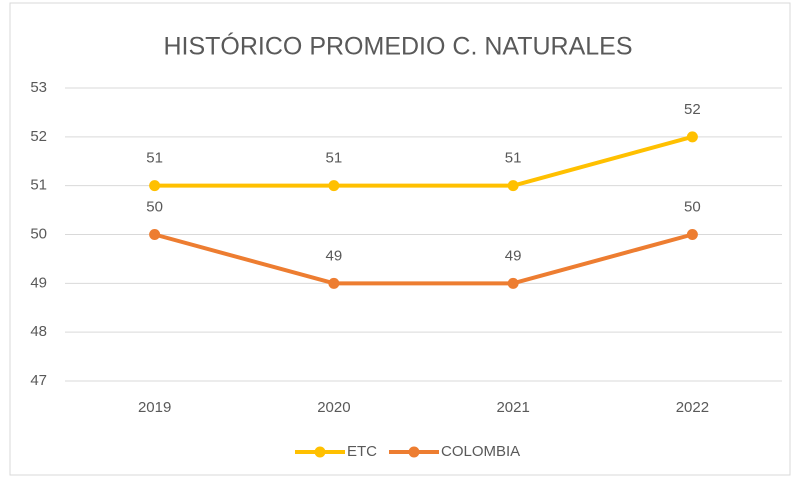 This screenshot has height=478, width=796. I want to click on y-tick-label: 51, so click(38, 185).